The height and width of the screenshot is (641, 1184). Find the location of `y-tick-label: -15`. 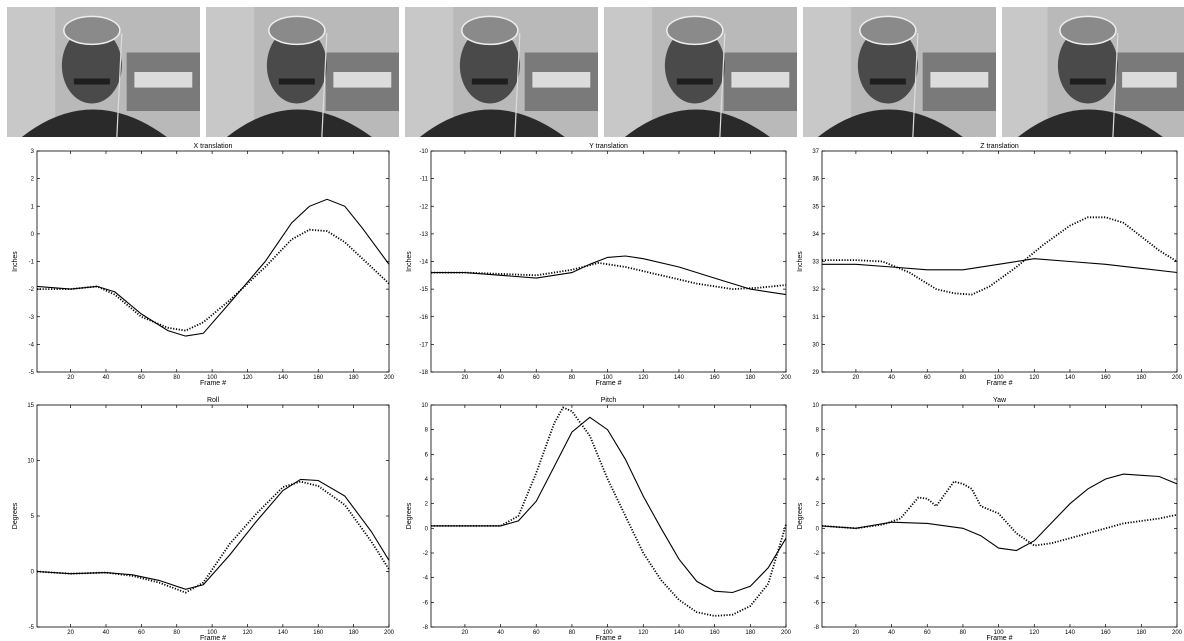

y-tick-label: -15 is located at coordinates (423, 290).